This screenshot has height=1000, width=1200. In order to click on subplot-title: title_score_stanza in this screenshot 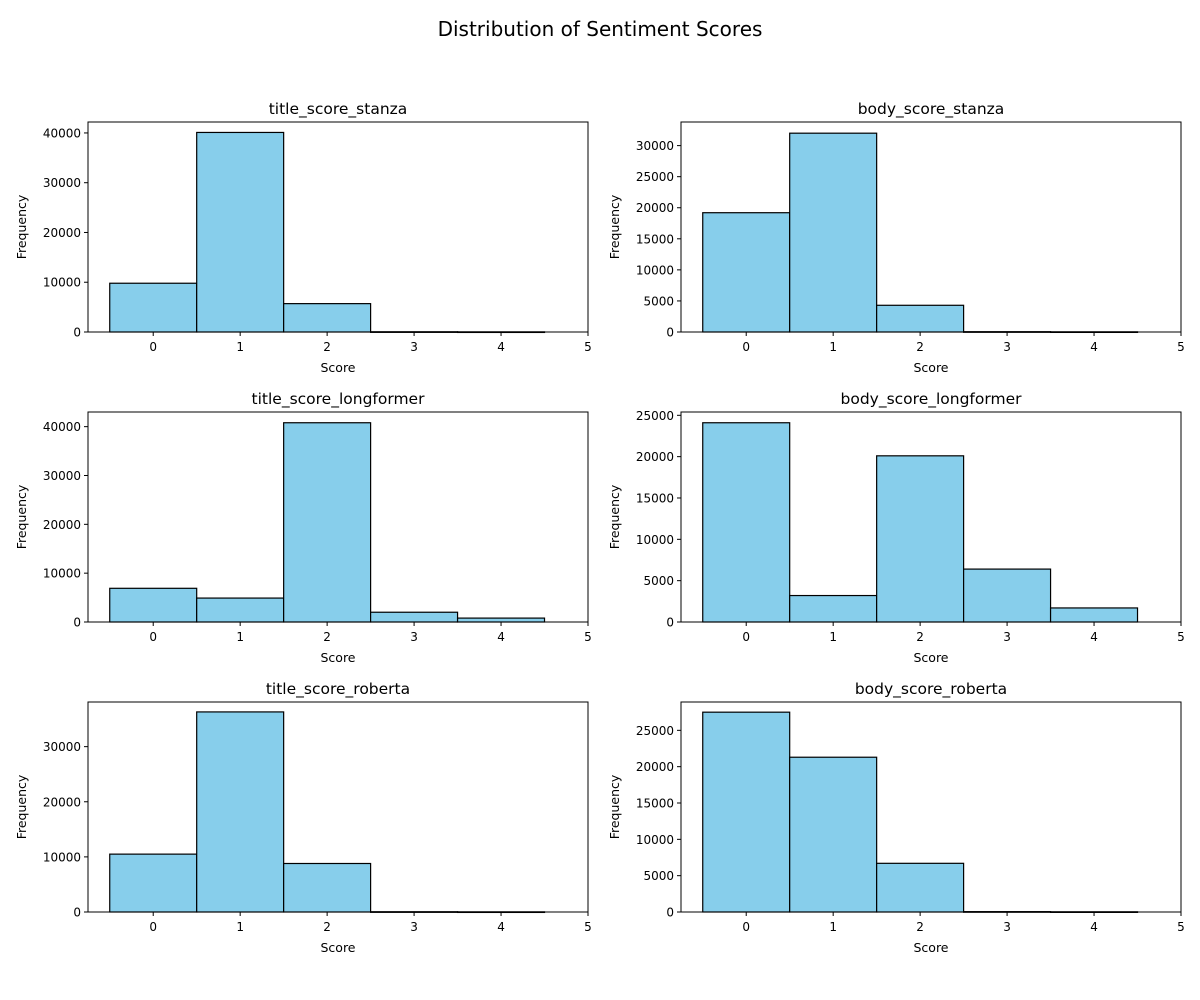, I will do `click(338, 109)`.